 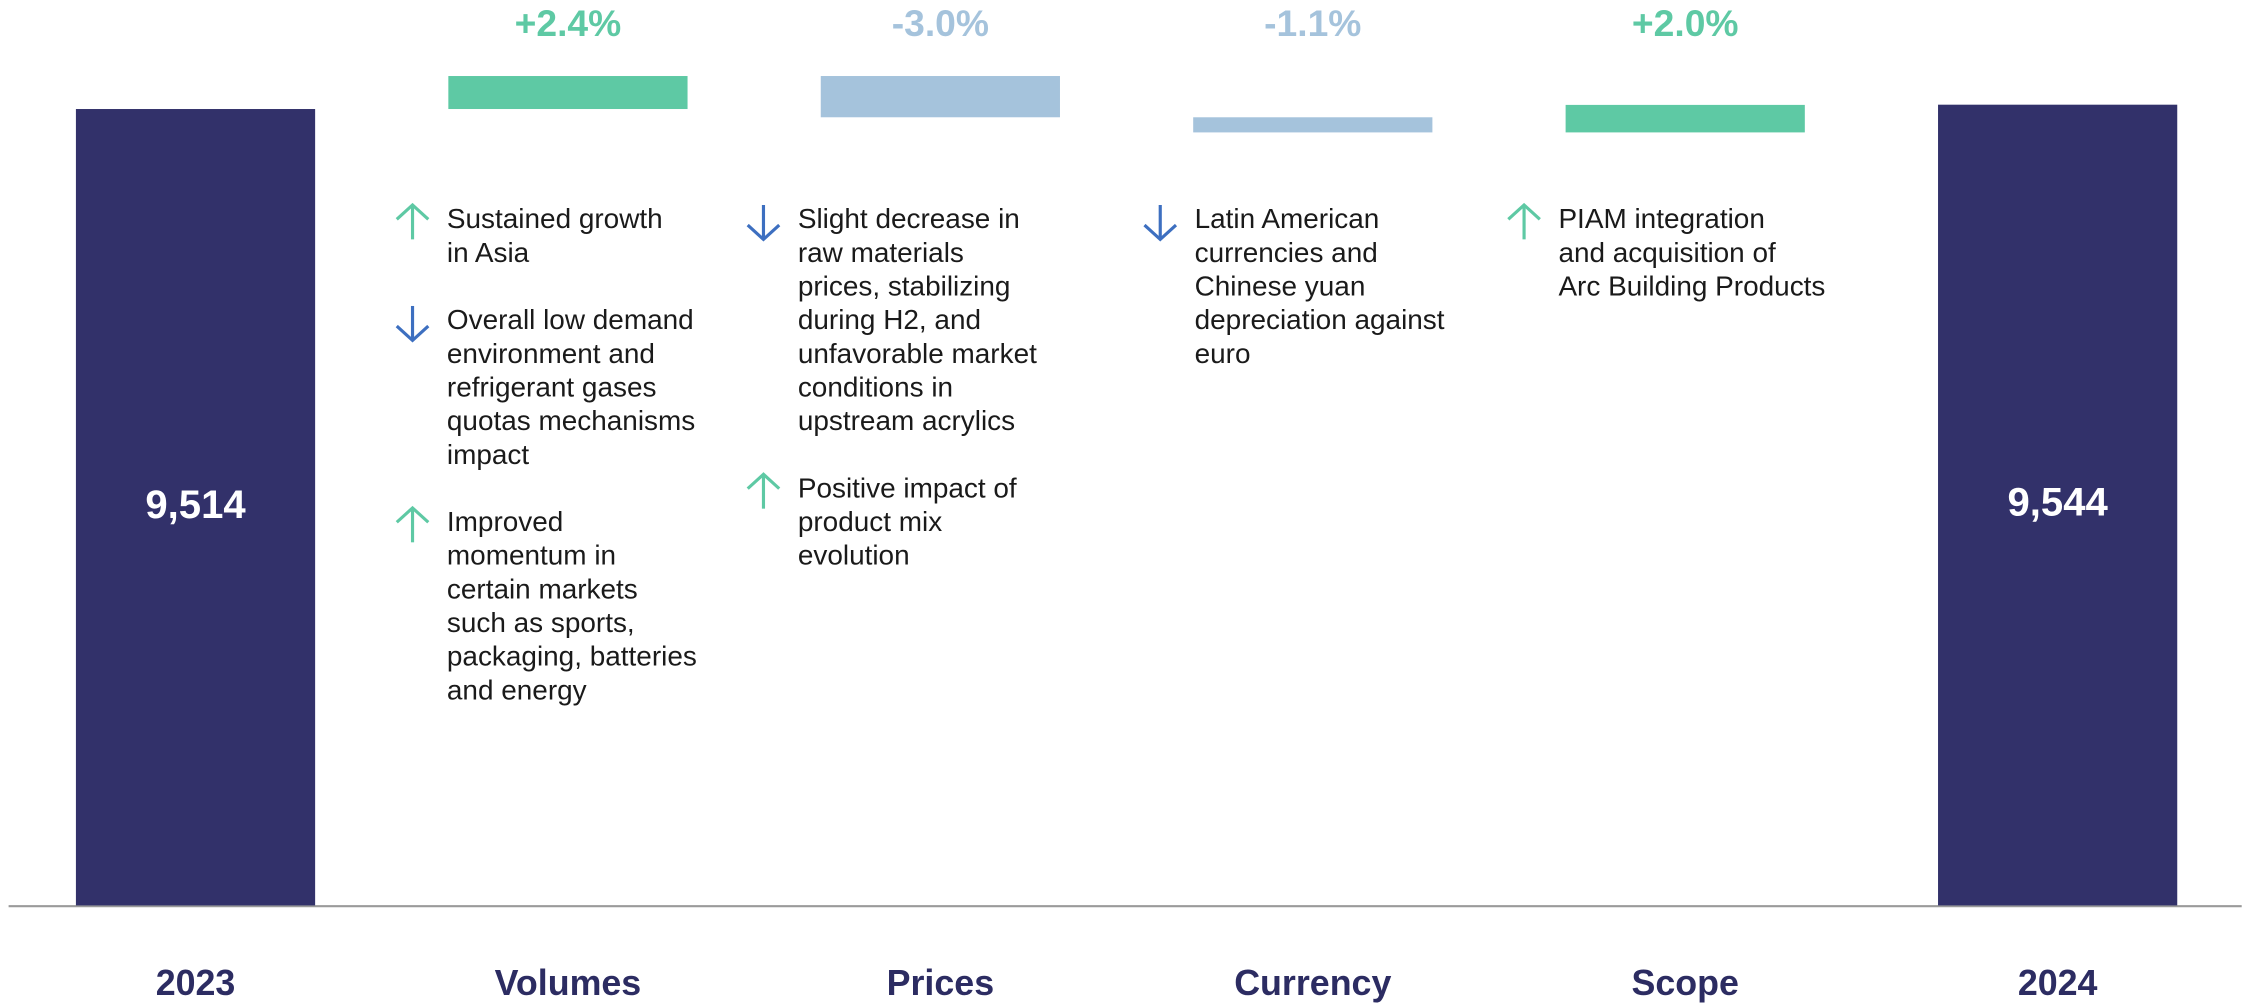 What do you see at coordinates (854, 555) in the screenshot?
I see `note-line: evolution` at bounding box center [854, 555].